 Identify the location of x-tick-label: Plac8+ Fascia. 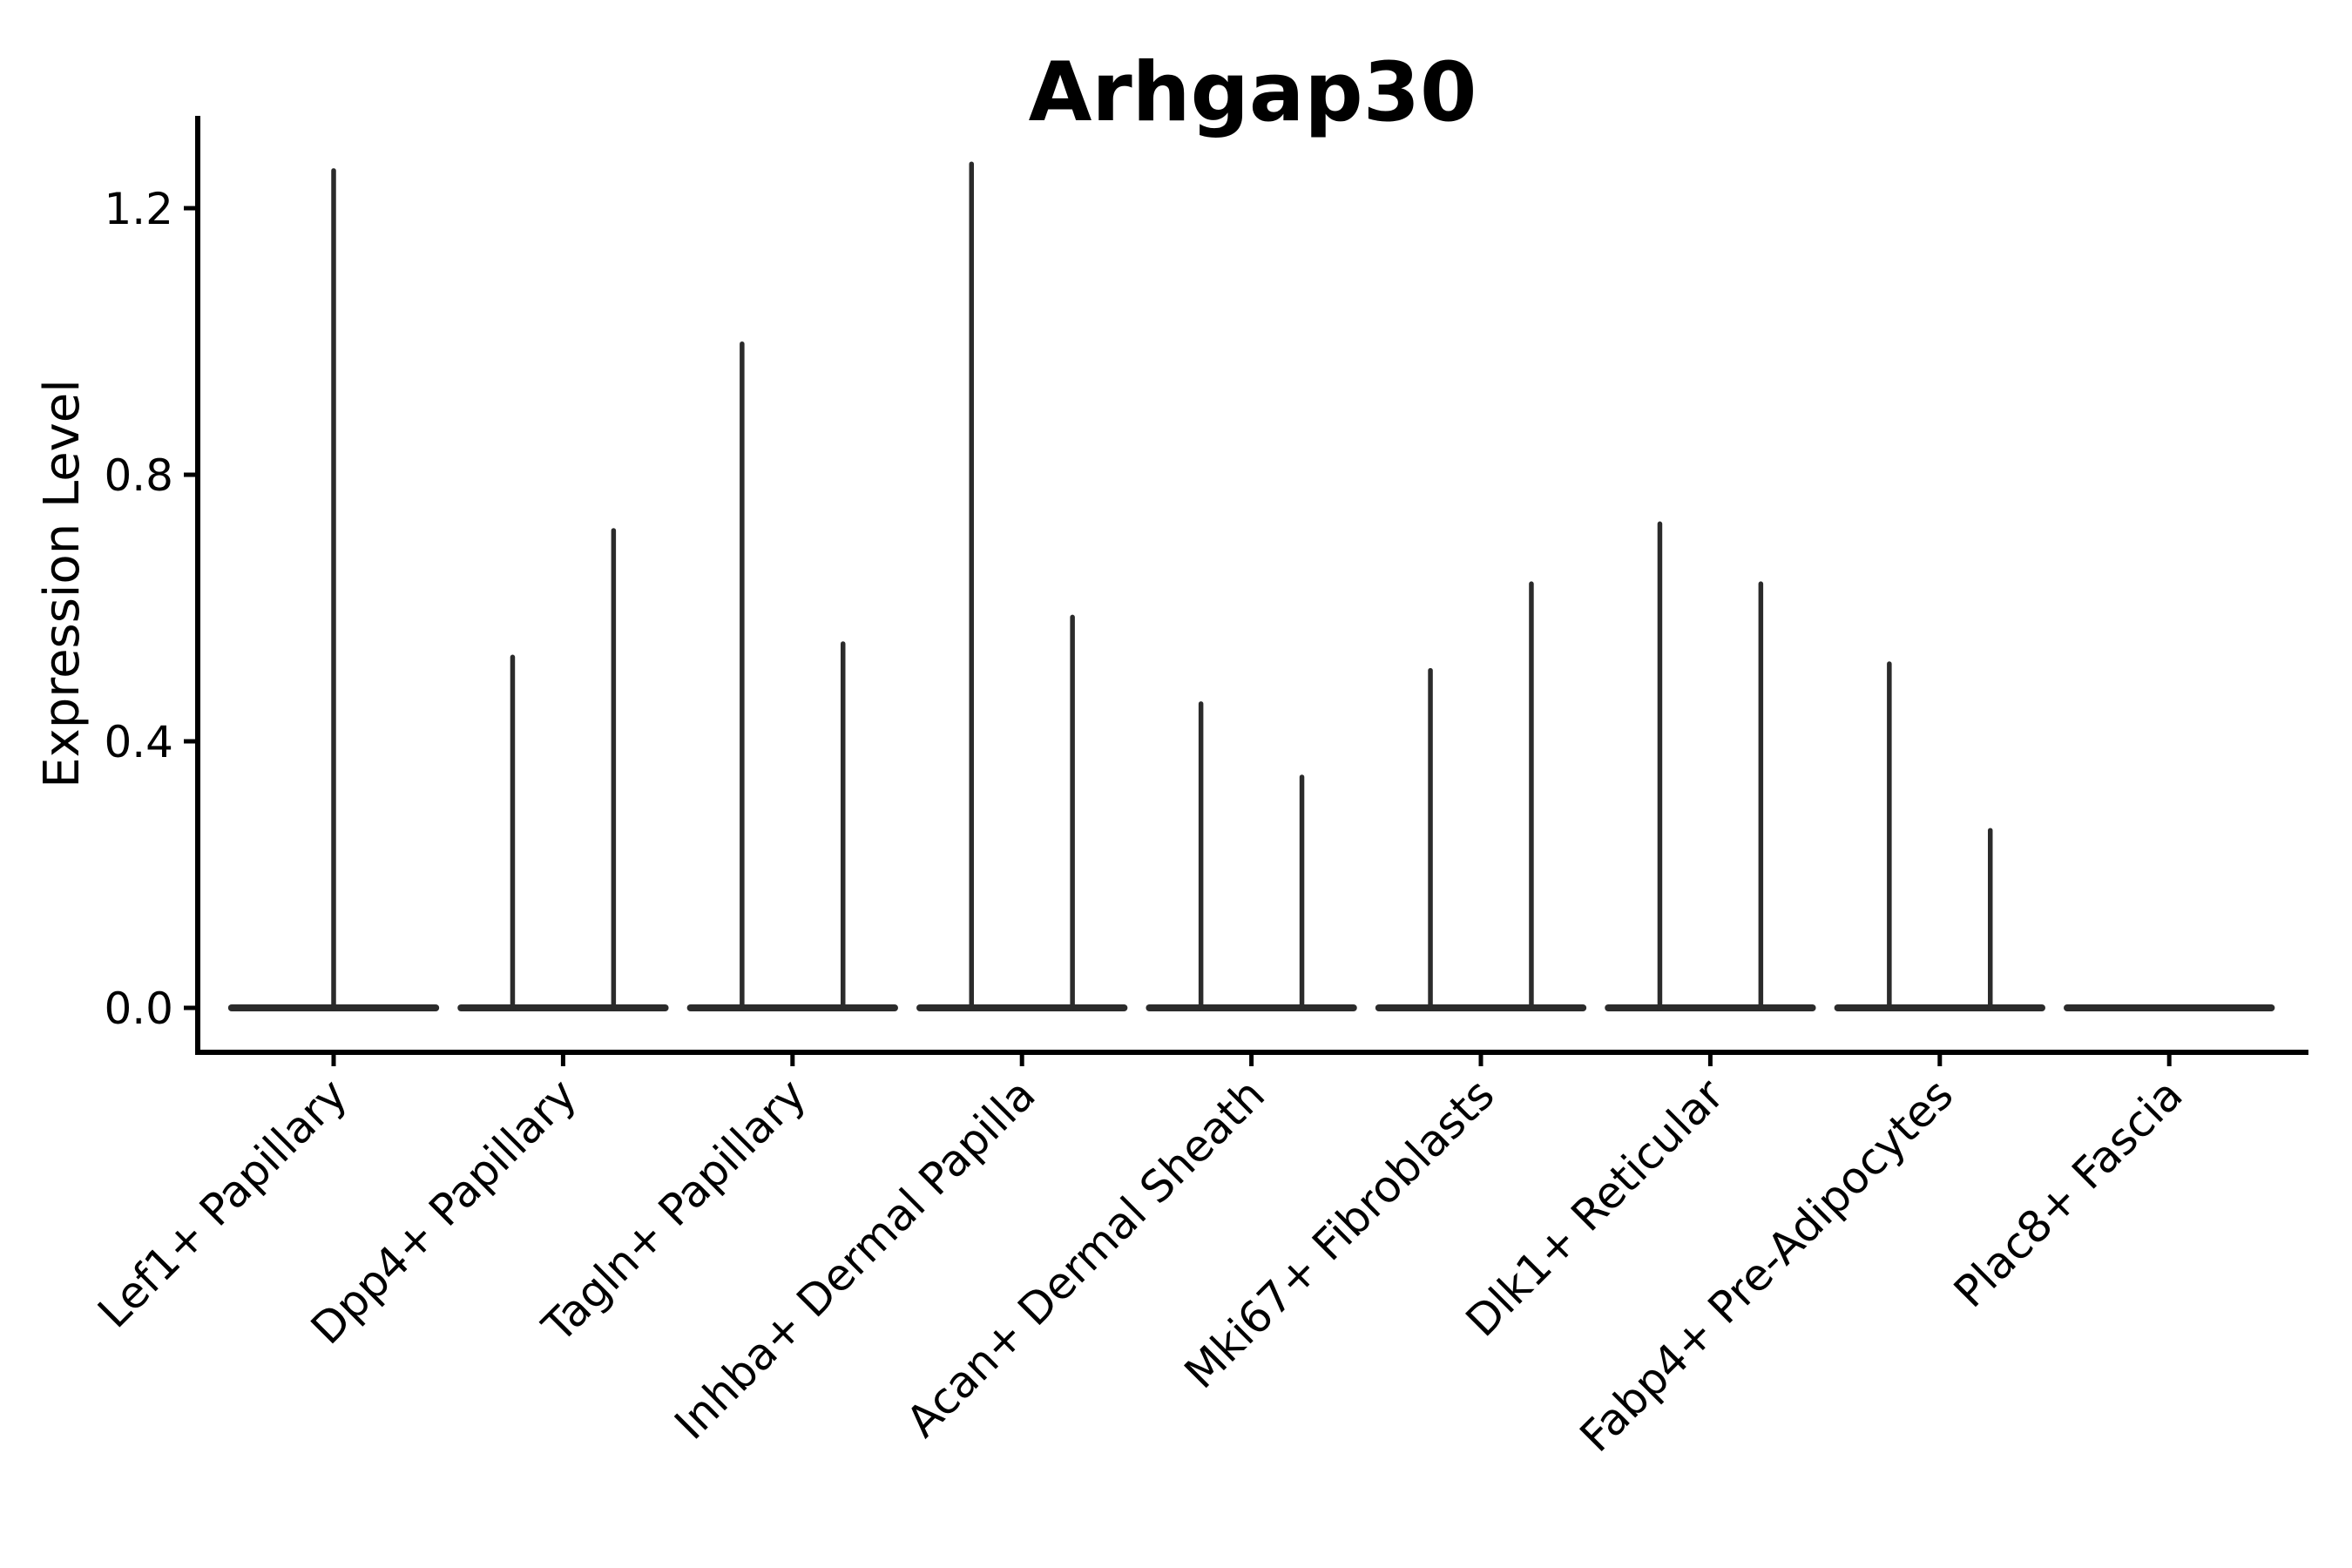
(2068, 1193).